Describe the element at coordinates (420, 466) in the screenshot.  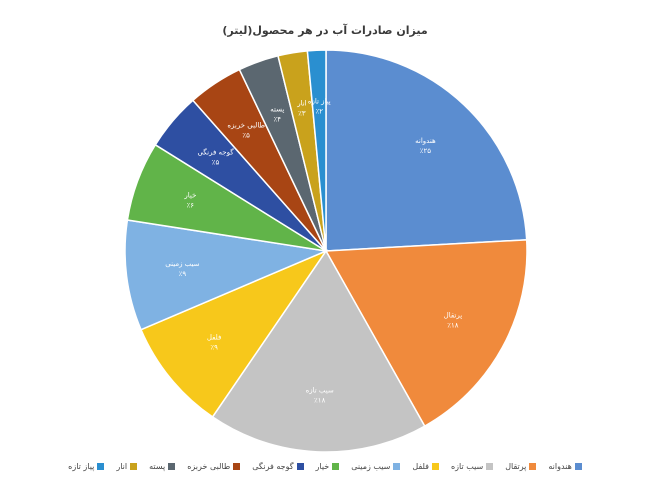
I see `legend-label: فلفل` at that location.